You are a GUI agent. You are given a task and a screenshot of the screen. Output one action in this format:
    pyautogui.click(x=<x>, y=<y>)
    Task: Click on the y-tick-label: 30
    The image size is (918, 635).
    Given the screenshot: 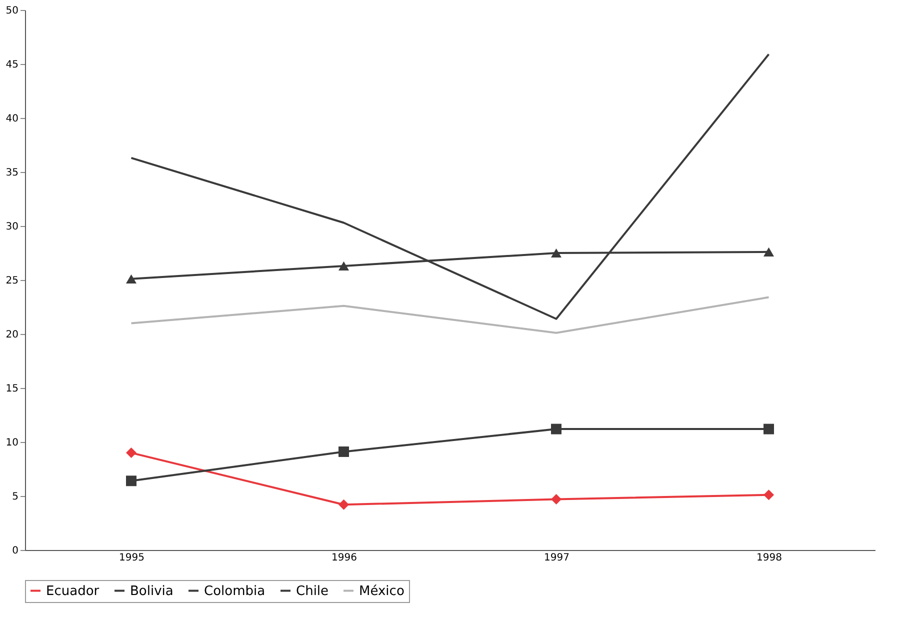 What is the action you would take?
    pyautogui.click(x=12, y=227)
    